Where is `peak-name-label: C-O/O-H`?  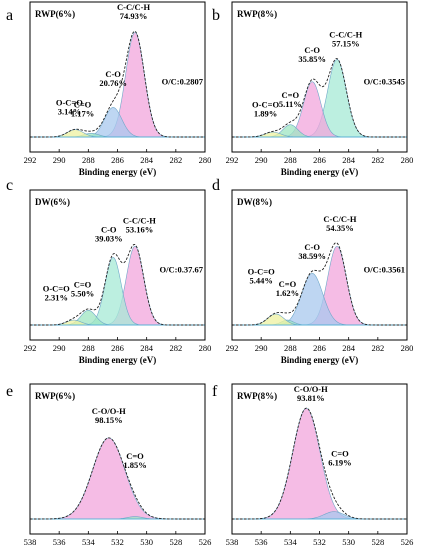 peak-name-label: C-O/O-H is located at coordinates (311, 389).